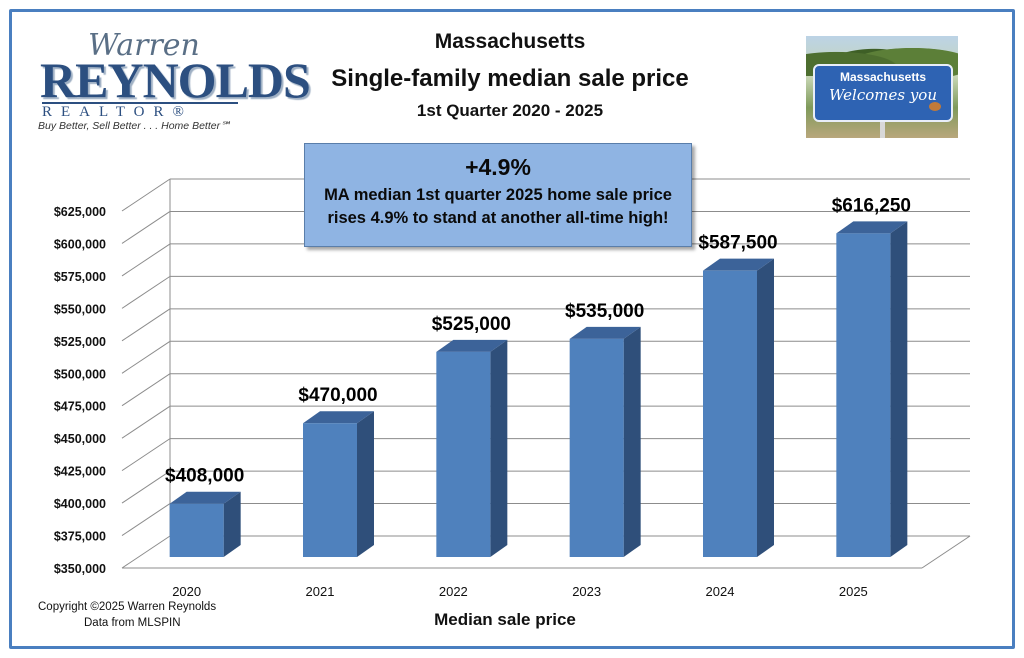 The image size is (1024, 658). I want to click on y-tick-label: $375,000, so click(80, 537).